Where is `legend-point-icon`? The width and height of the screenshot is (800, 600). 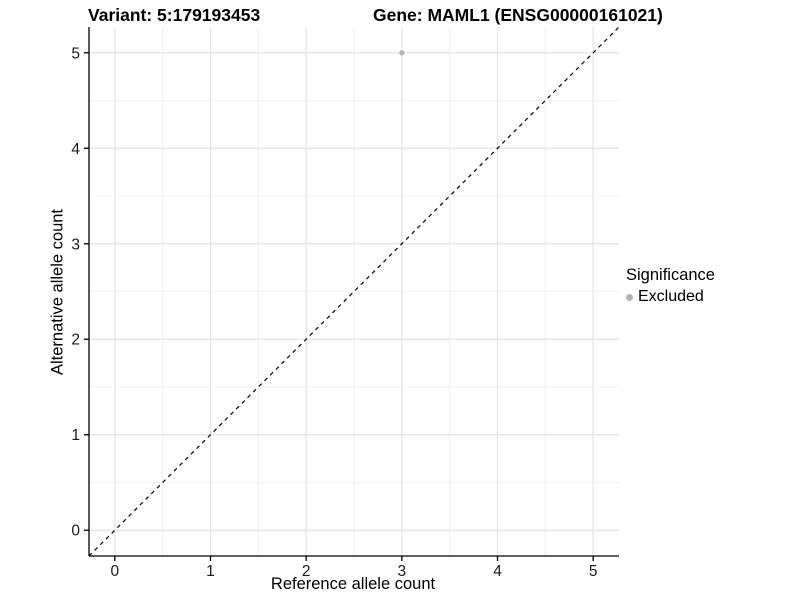 legend-point-icon is located at coordinates (629, 297).